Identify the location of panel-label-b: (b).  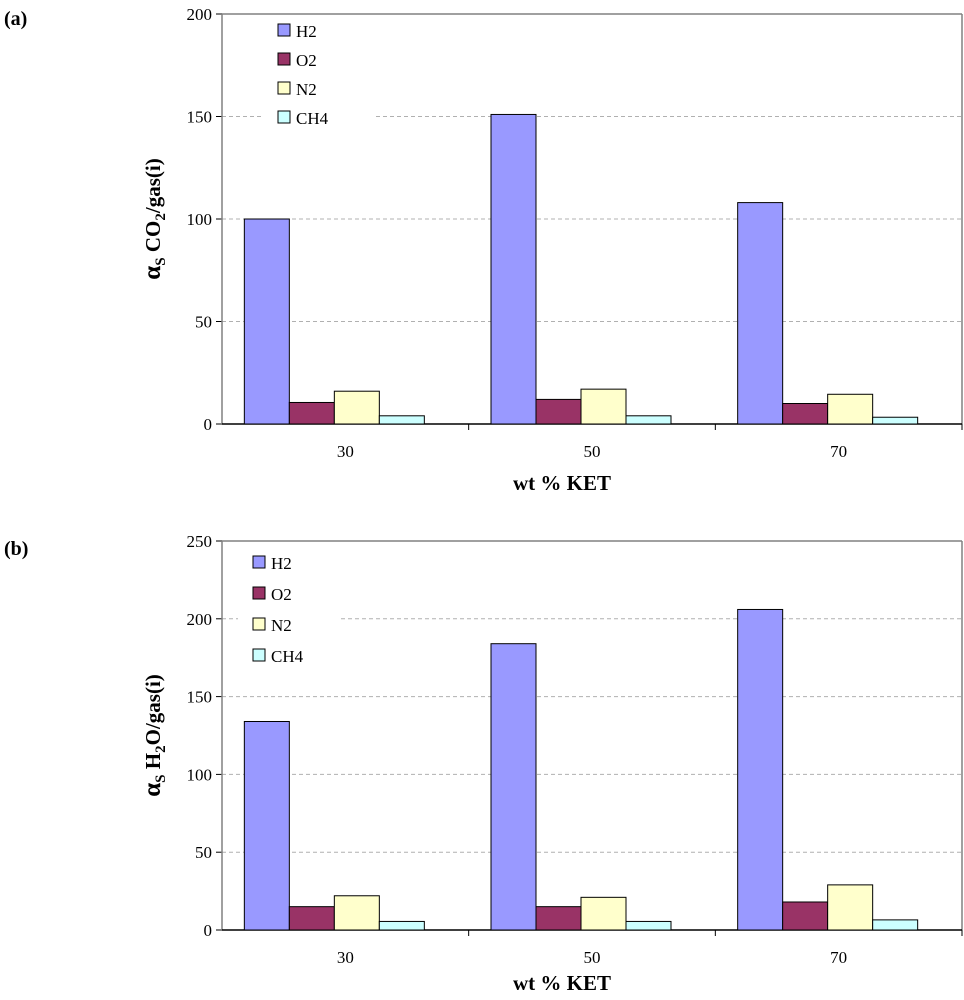
(16, 549).